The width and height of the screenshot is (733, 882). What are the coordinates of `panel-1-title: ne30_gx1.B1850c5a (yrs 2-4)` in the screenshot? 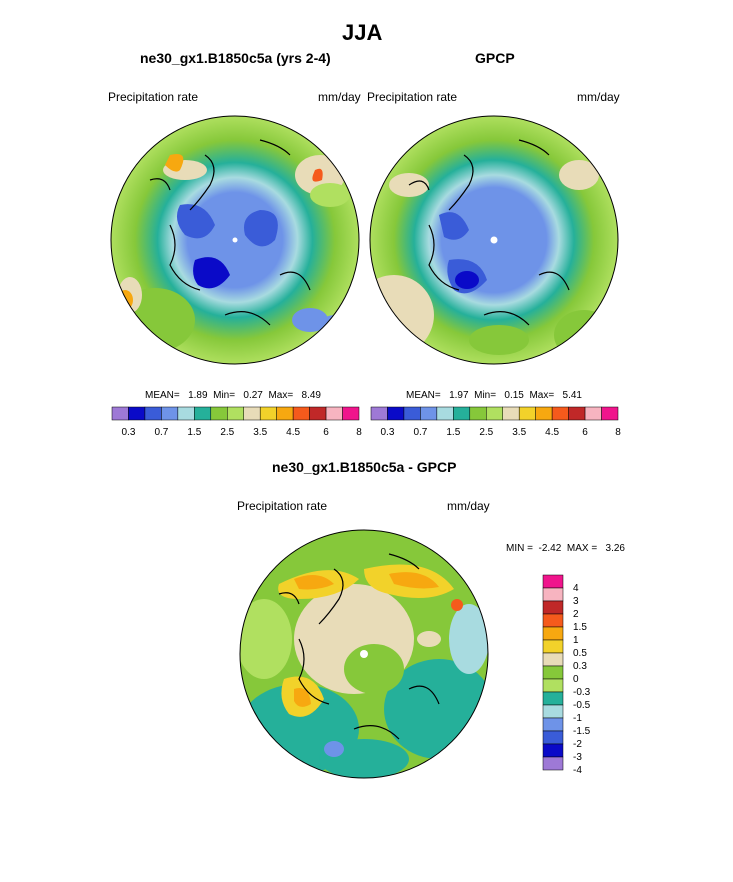 It's located at (235, 58).